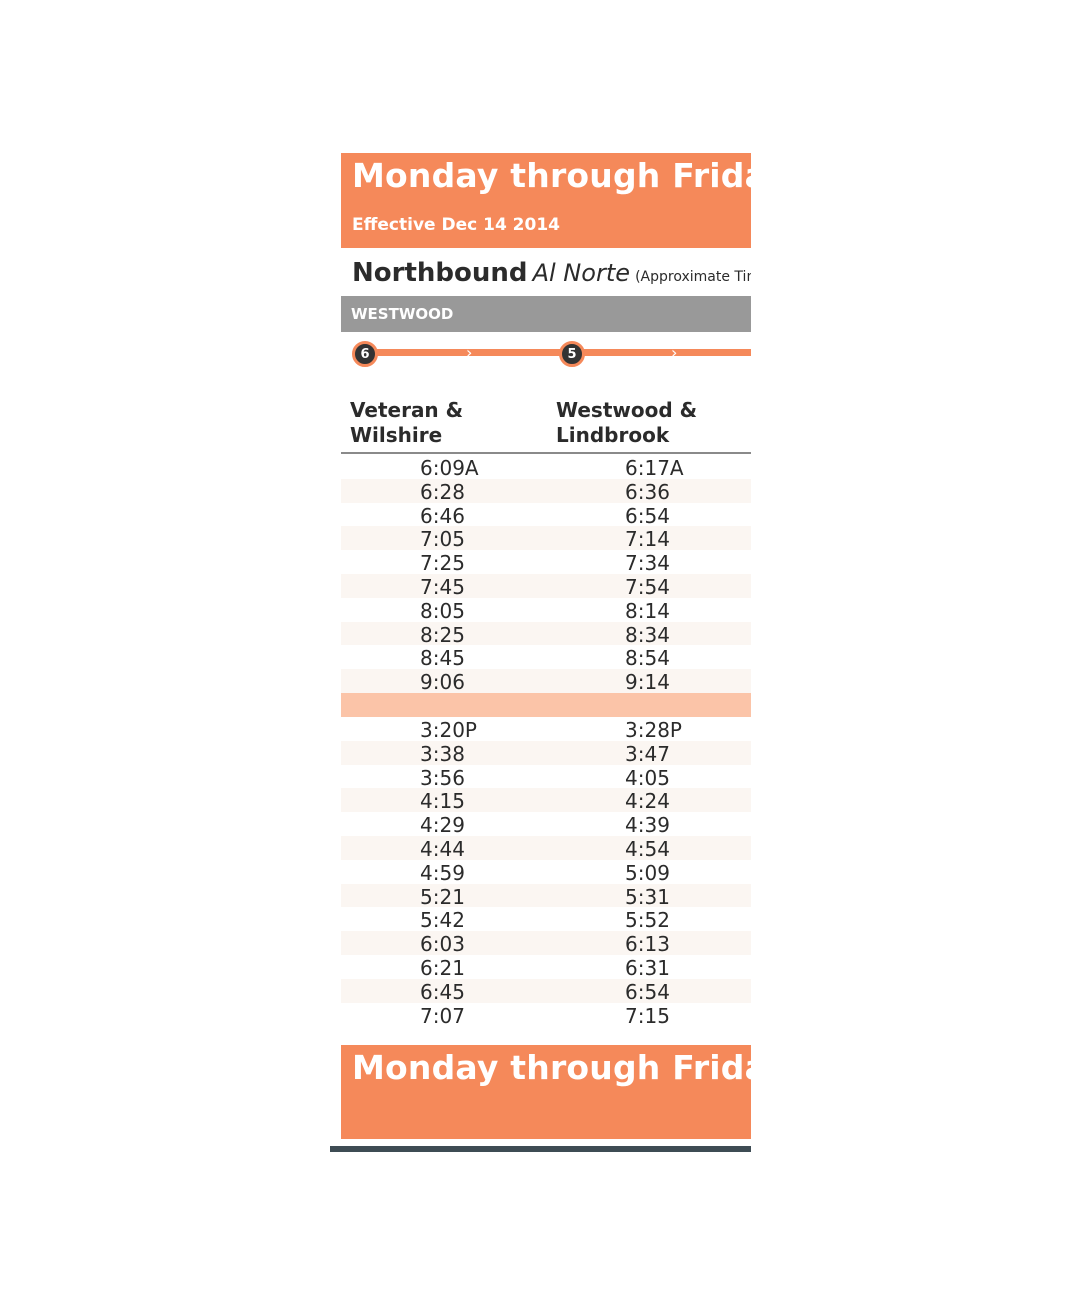 The image size is (1080, 1296). What do you see at coordinates (546, 682) in the screenshot?
I see `table-row: 9:06 9:14` at bounding box center [546, 682].